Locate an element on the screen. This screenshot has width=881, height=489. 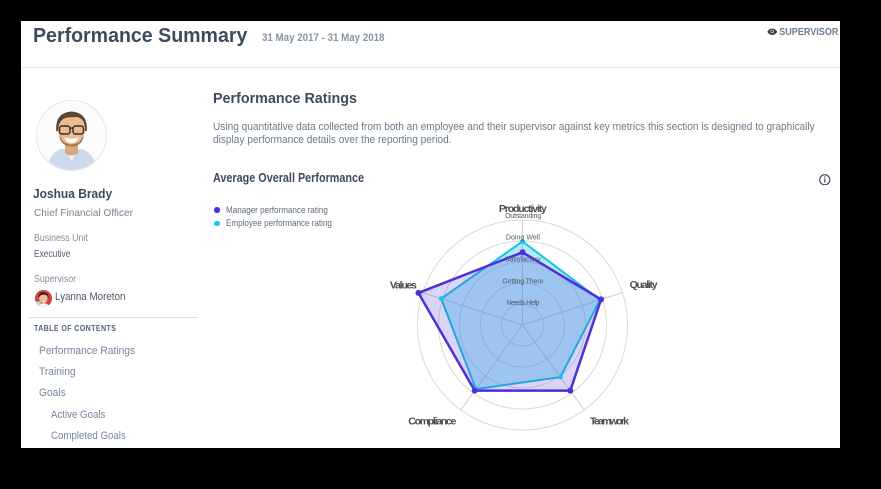
svg-text: Compliance is located at coordinates (432, 421).